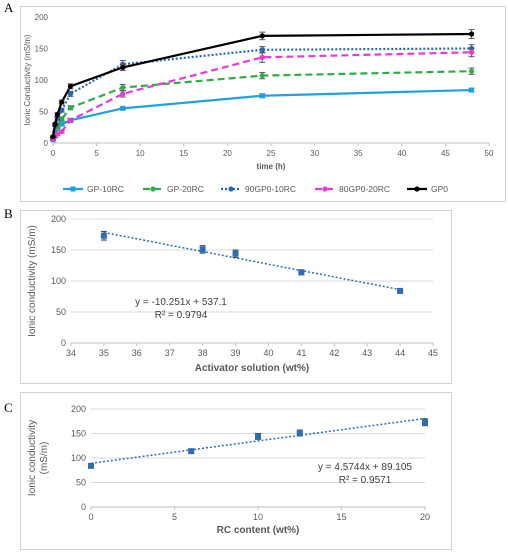 The height and width of the screenshot is (554, 509). I want to click on legend-label: 90GP0-10RC, so click(270, 189).